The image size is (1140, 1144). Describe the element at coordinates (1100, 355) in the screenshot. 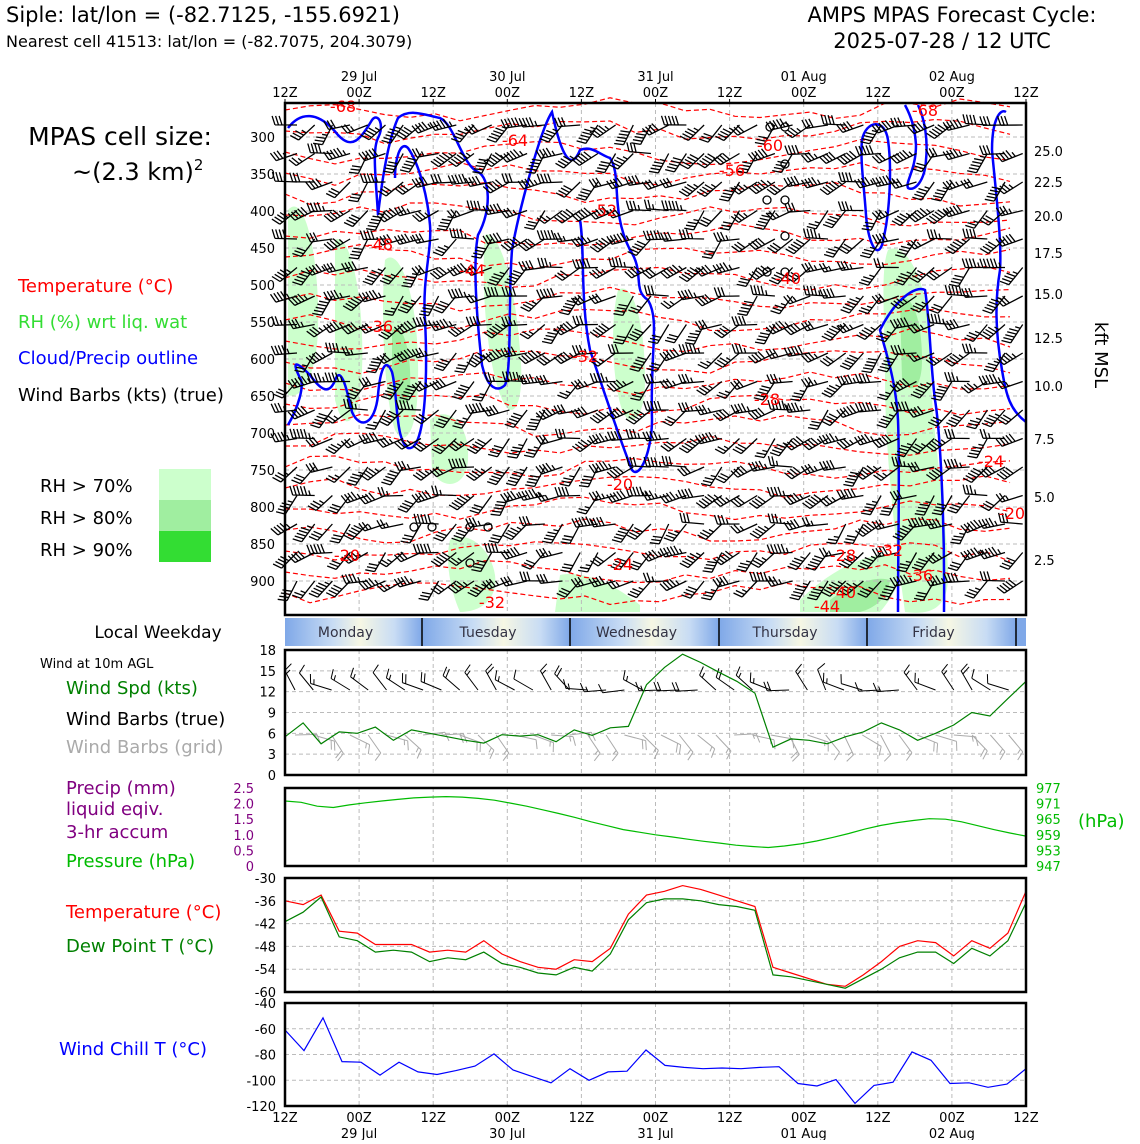

I see `kft-label: kft MSL` at that location.